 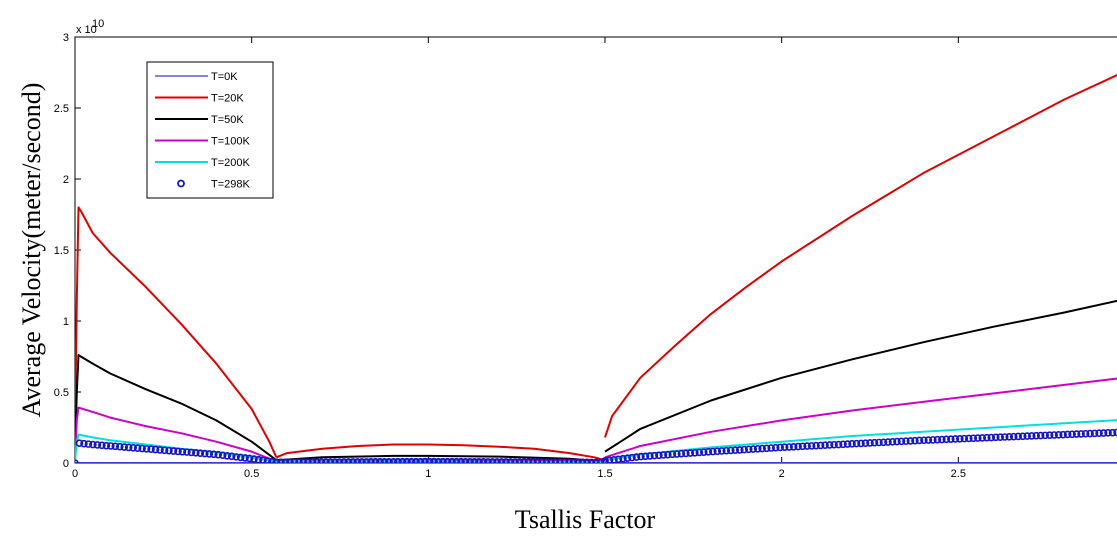 What do you see at coordinates (958, 474) in the screenshot?
I see `x-tick-label: 2.5` at bounding box center [958, 474].